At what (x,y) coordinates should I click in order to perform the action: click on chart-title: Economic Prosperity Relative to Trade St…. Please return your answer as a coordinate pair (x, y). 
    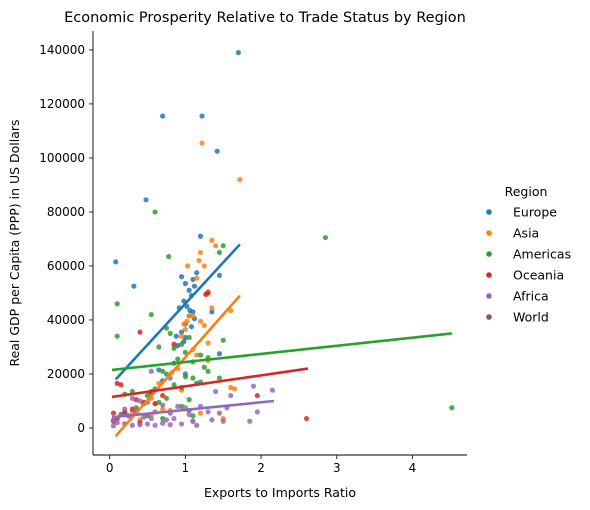
    Looking at the image, I should click on (265, 18).